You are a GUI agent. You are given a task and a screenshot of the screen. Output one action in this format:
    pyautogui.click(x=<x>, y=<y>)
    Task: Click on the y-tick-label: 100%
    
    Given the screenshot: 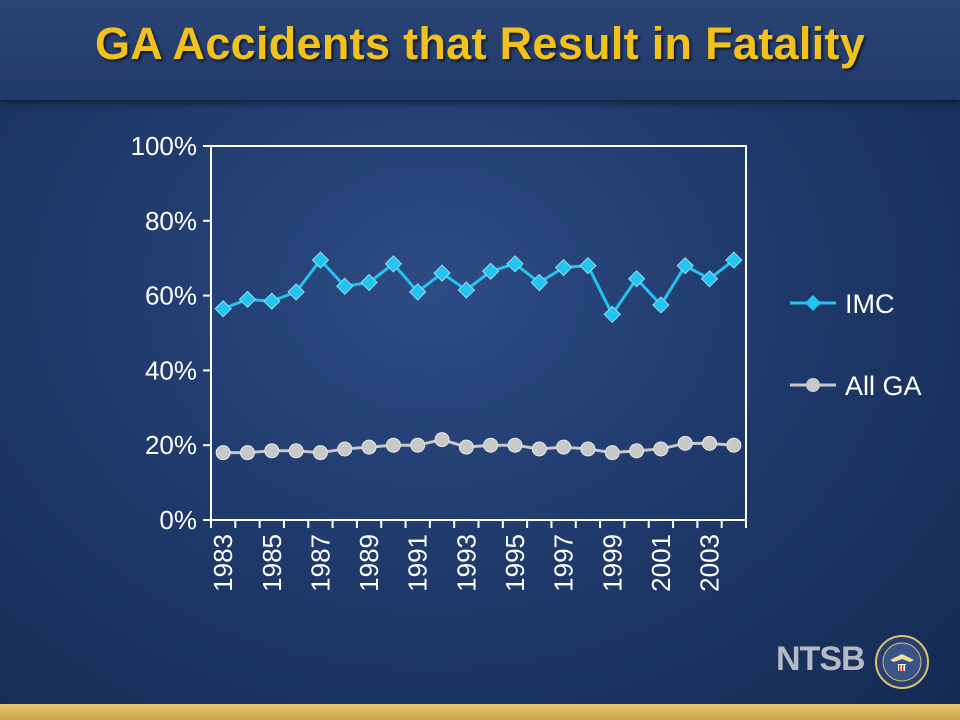 What is the action you would take?
    pyautogui.click(x=164, y=146)
    